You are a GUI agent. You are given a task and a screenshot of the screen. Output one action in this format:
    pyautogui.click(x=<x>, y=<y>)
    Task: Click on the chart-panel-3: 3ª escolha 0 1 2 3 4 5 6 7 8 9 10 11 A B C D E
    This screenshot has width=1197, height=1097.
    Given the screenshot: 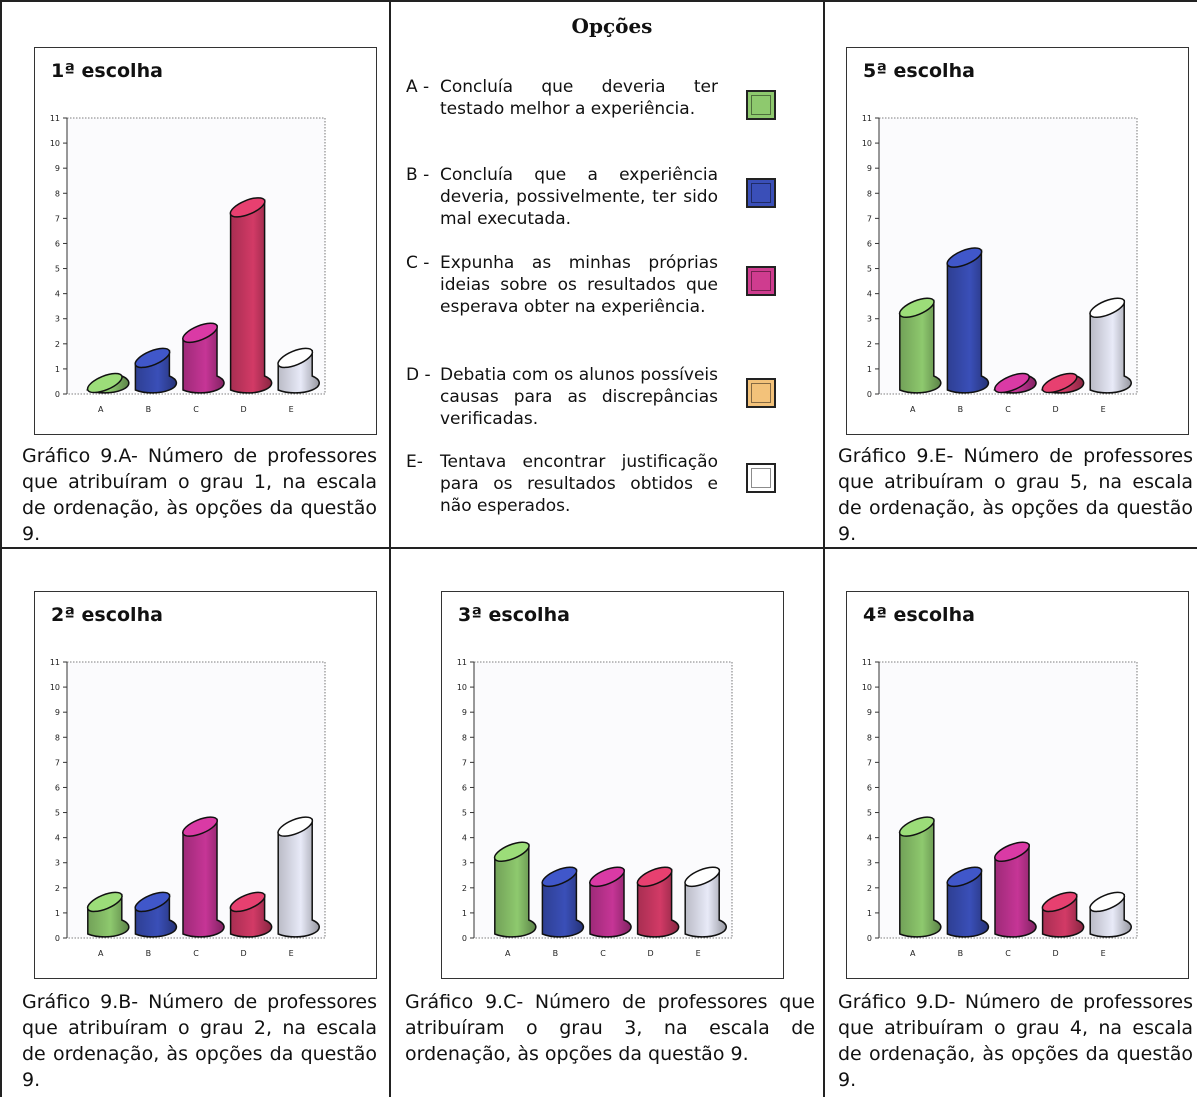 What is the action you would take?
    pyautogui.click(x=612, y=785)
    